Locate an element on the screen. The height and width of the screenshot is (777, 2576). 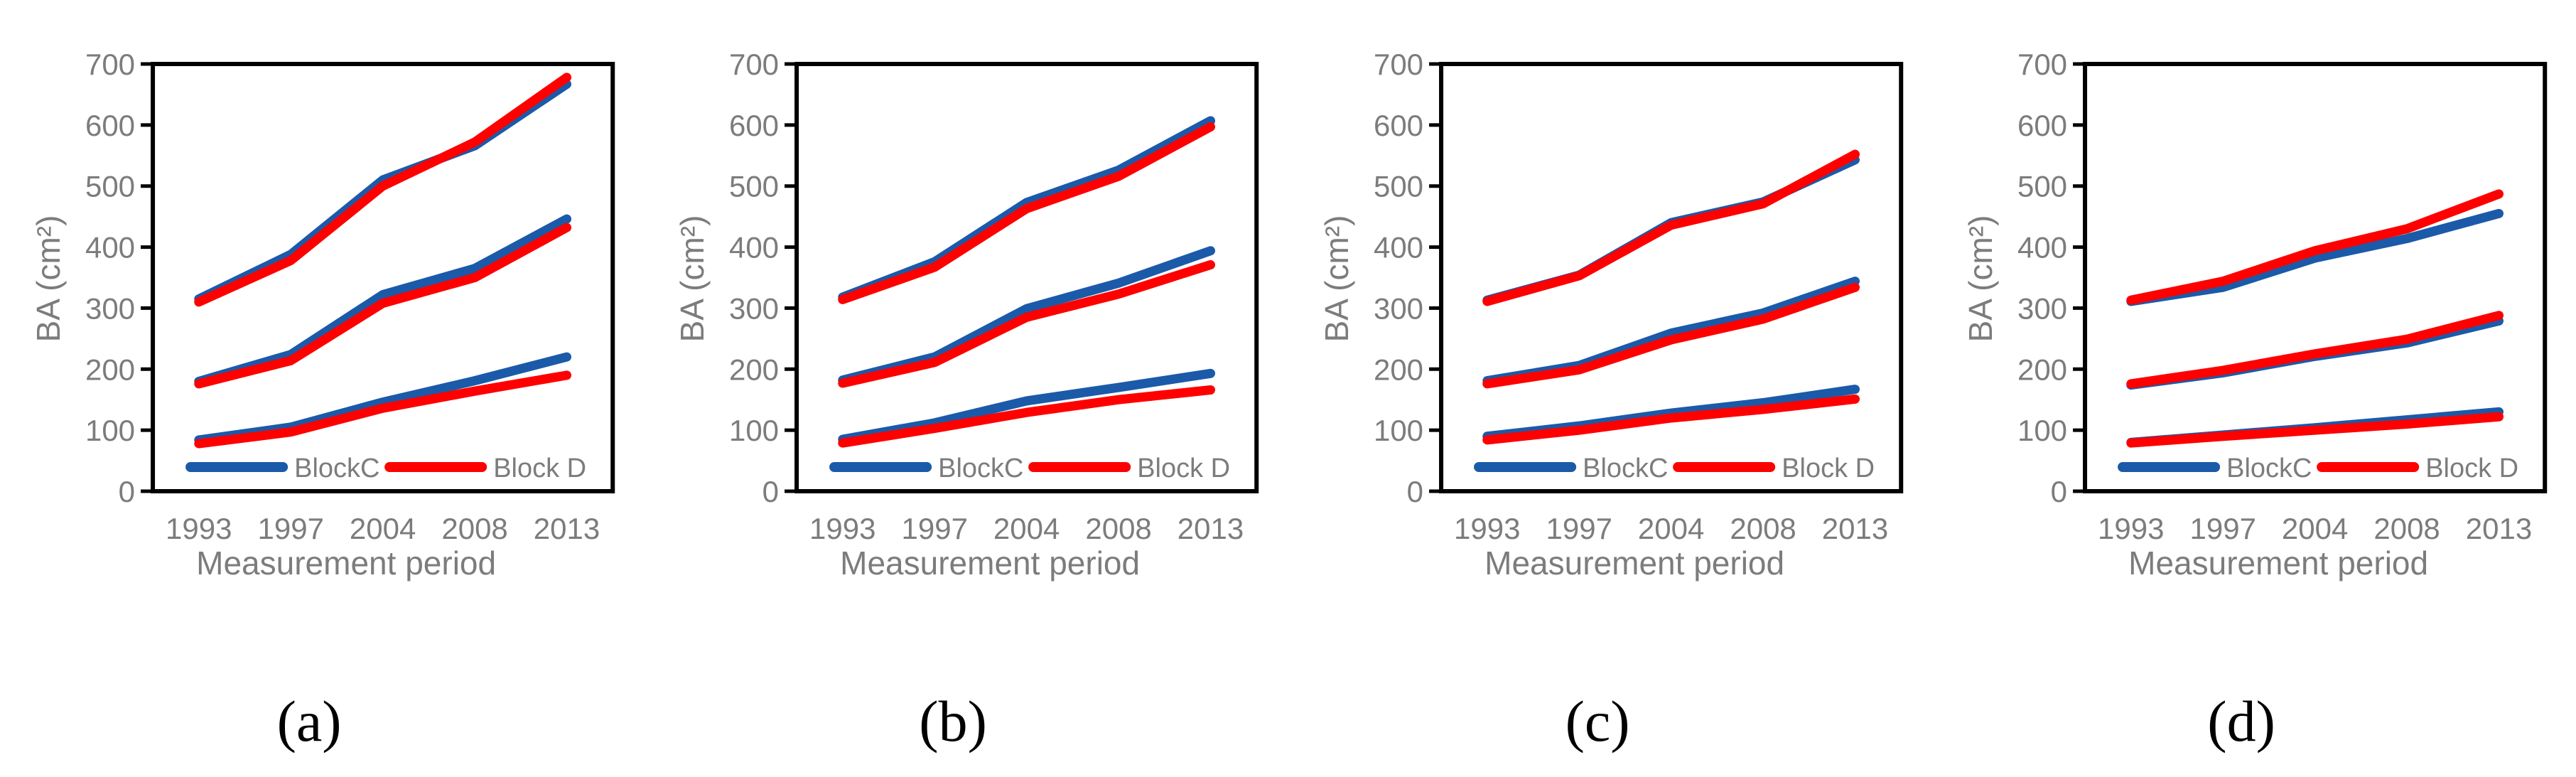
panel-caption: (a) is located at coordinates (309, 721).